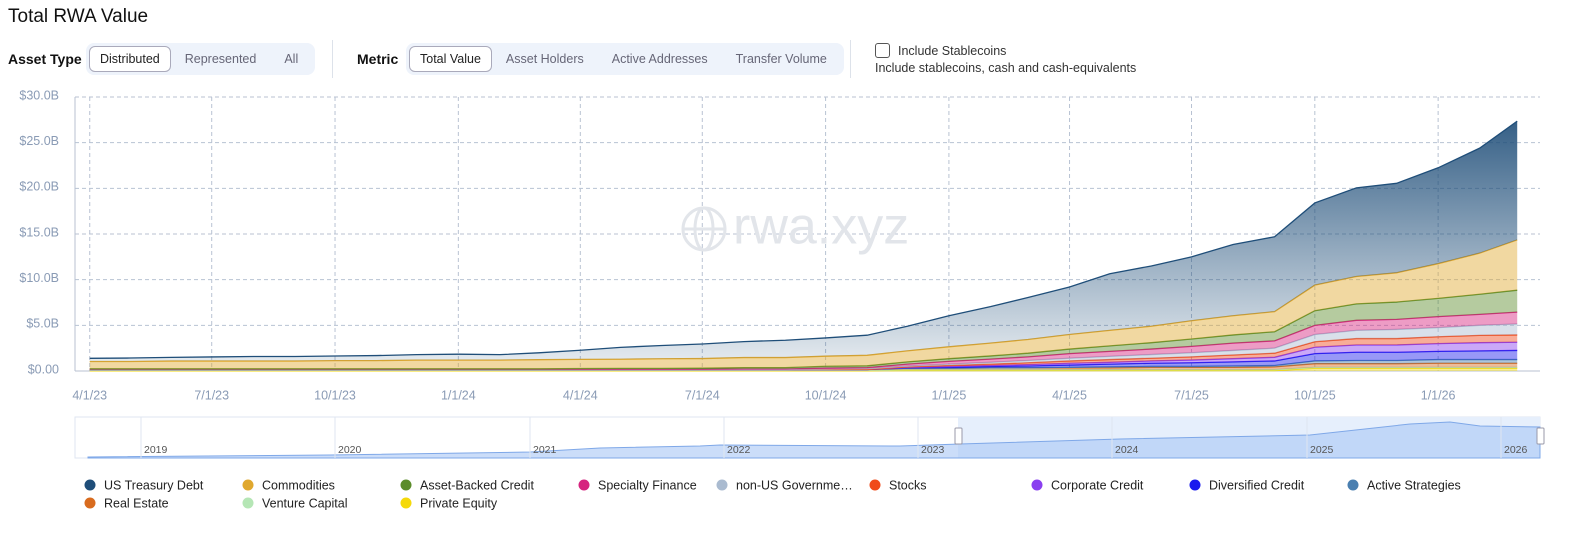  What do you see at coordinates (130, 59) in the screenshot?
I see `option: Distributed` at bounding box center [130, 59].